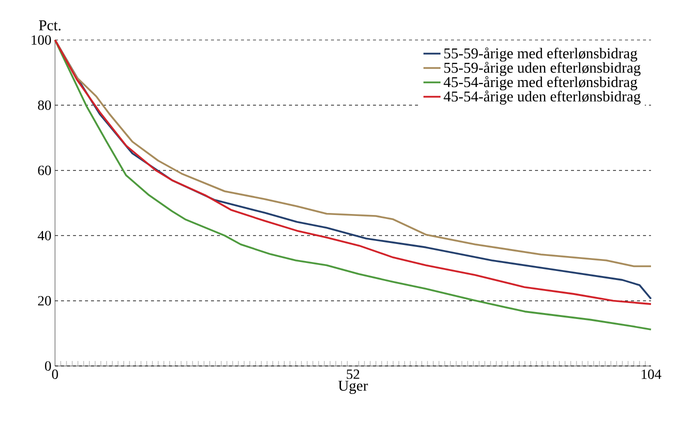  Describe the element at coordinates (44, 301) in the screenshot. I see `y-tick-label: 20` at that location.